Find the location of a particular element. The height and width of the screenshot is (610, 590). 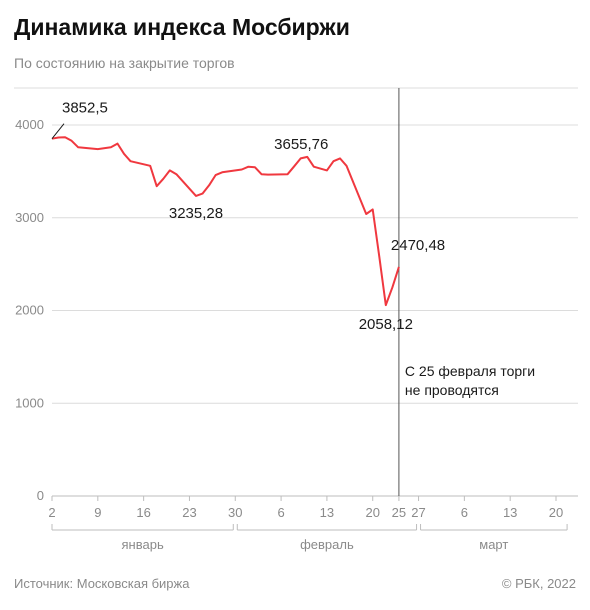

month-label: март is located at coordinates (493, 544).